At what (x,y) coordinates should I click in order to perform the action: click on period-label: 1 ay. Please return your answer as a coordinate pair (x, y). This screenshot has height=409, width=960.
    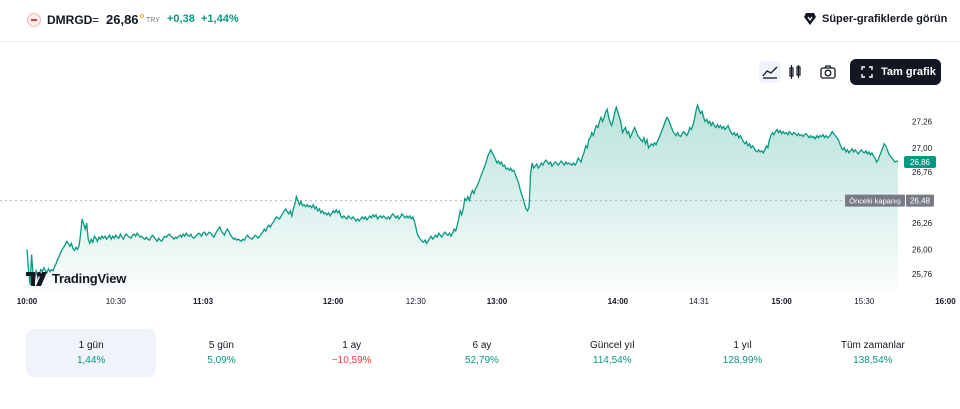
    Looking at the image, I should click on (352, 345).